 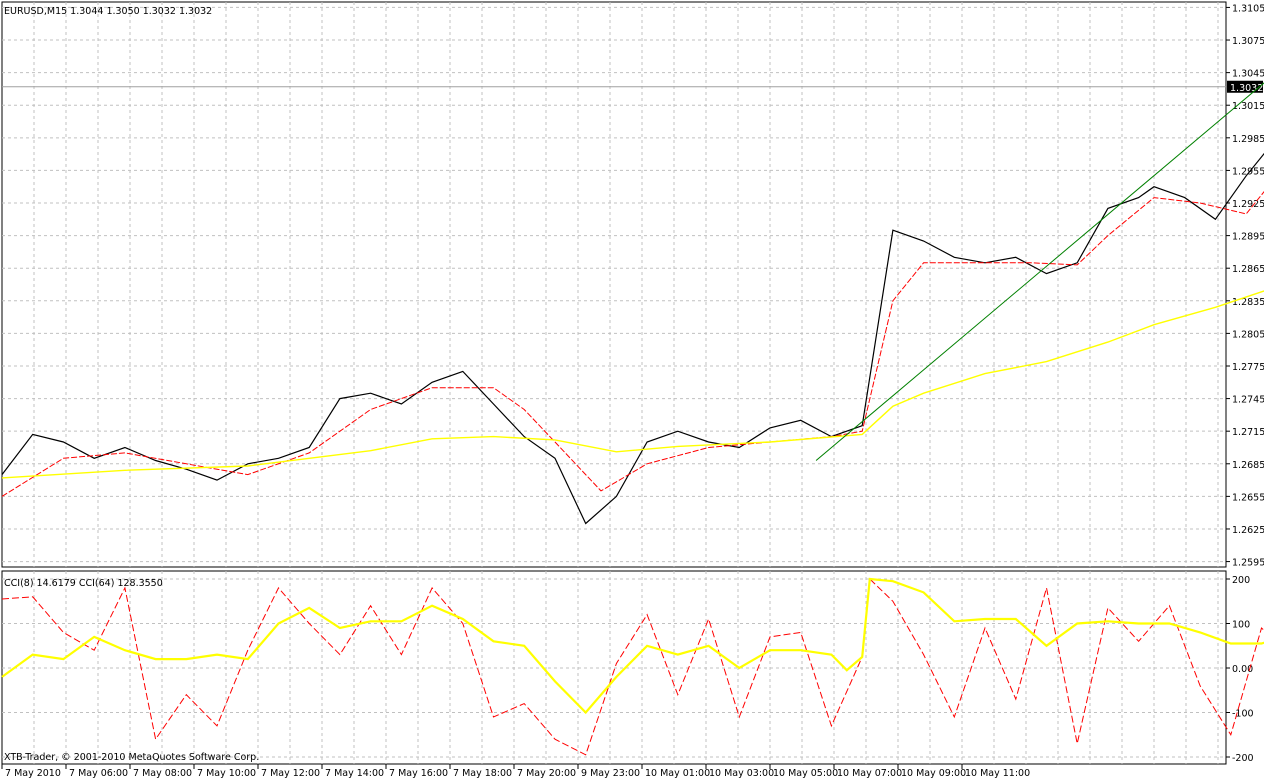 I want to click on chart-title: EURUSD,M15 1.3044 1.3050 1.3032 1.3032, so click(x=108, y=11).